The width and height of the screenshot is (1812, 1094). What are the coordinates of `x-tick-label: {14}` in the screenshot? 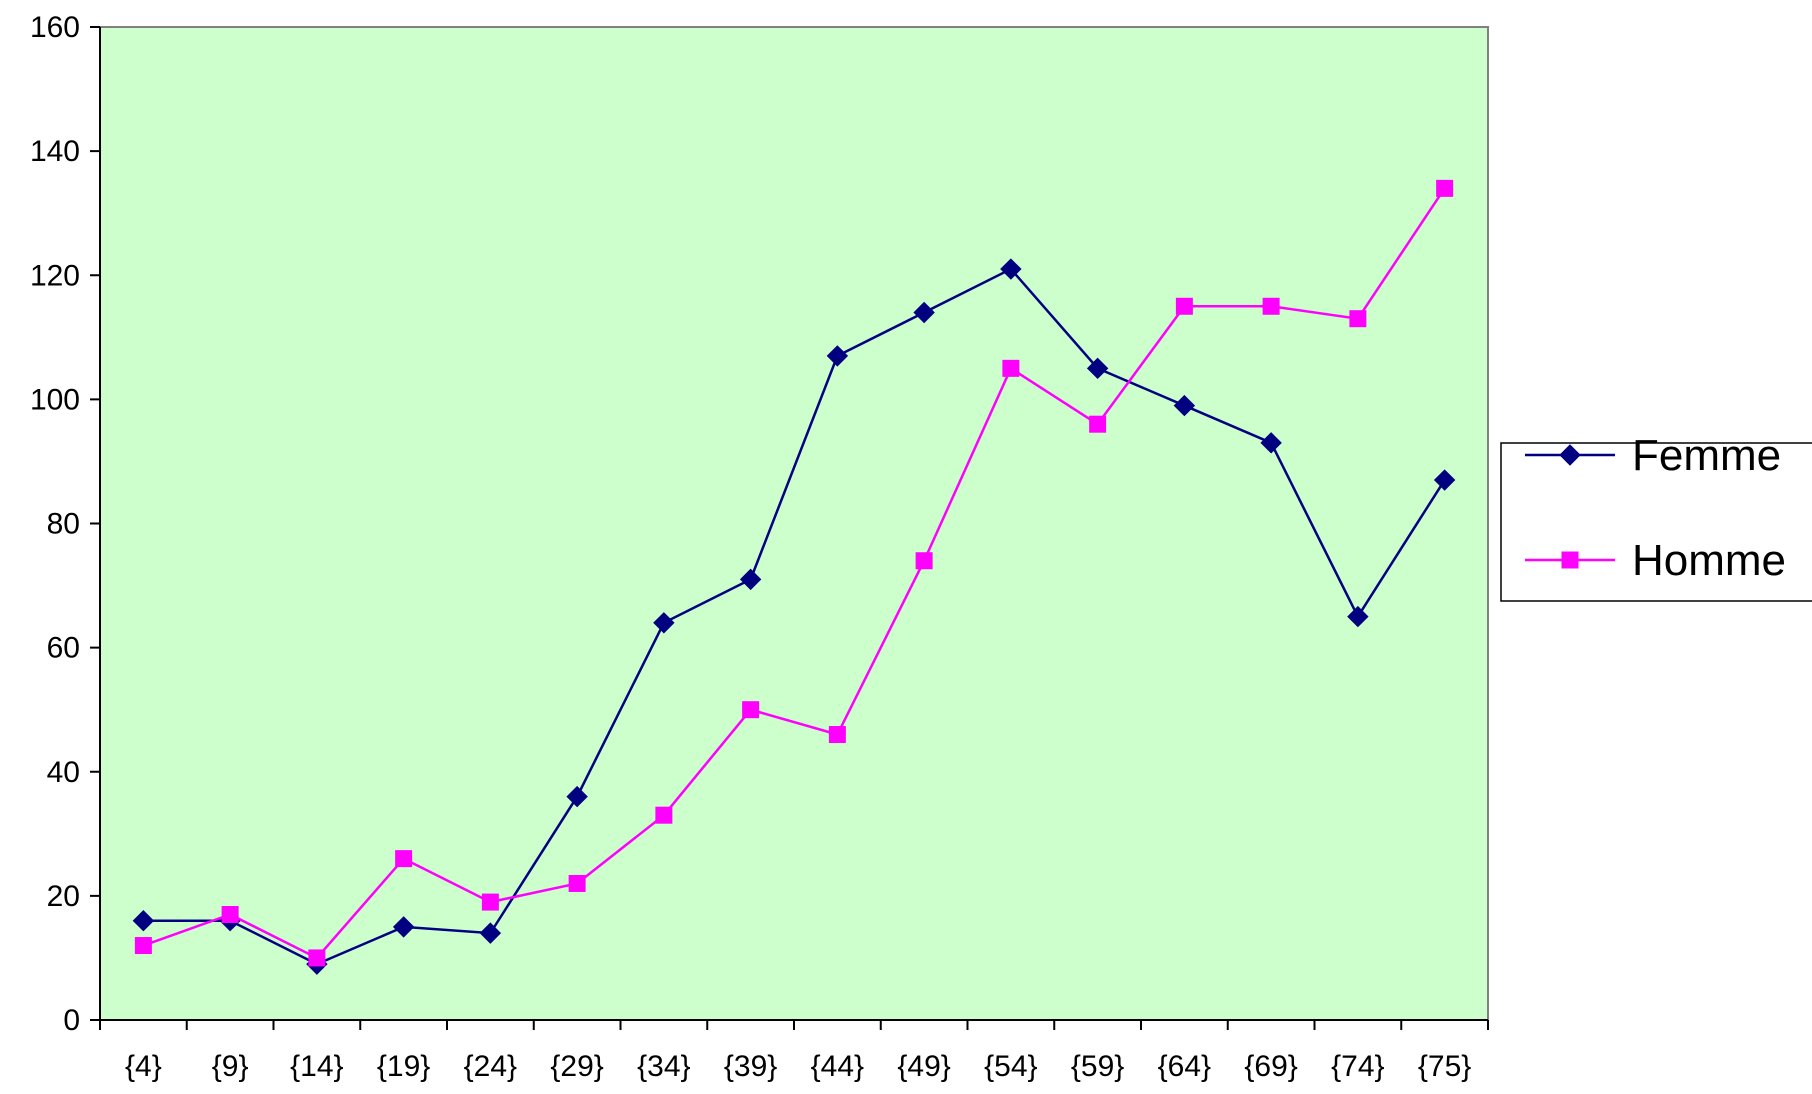 It's located at (316, 1066).